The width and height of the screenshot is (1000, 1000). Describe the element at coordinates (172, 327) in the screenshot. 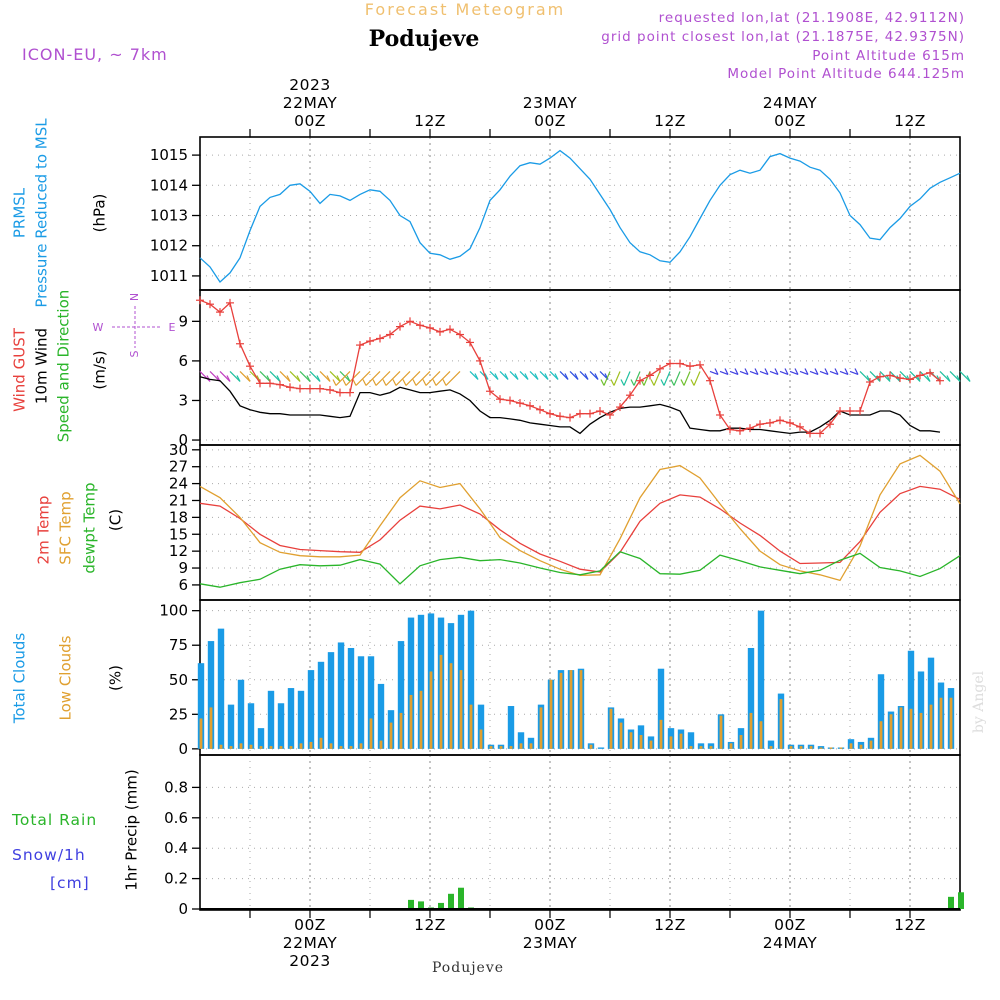

I see `compass-e: E` at that location.